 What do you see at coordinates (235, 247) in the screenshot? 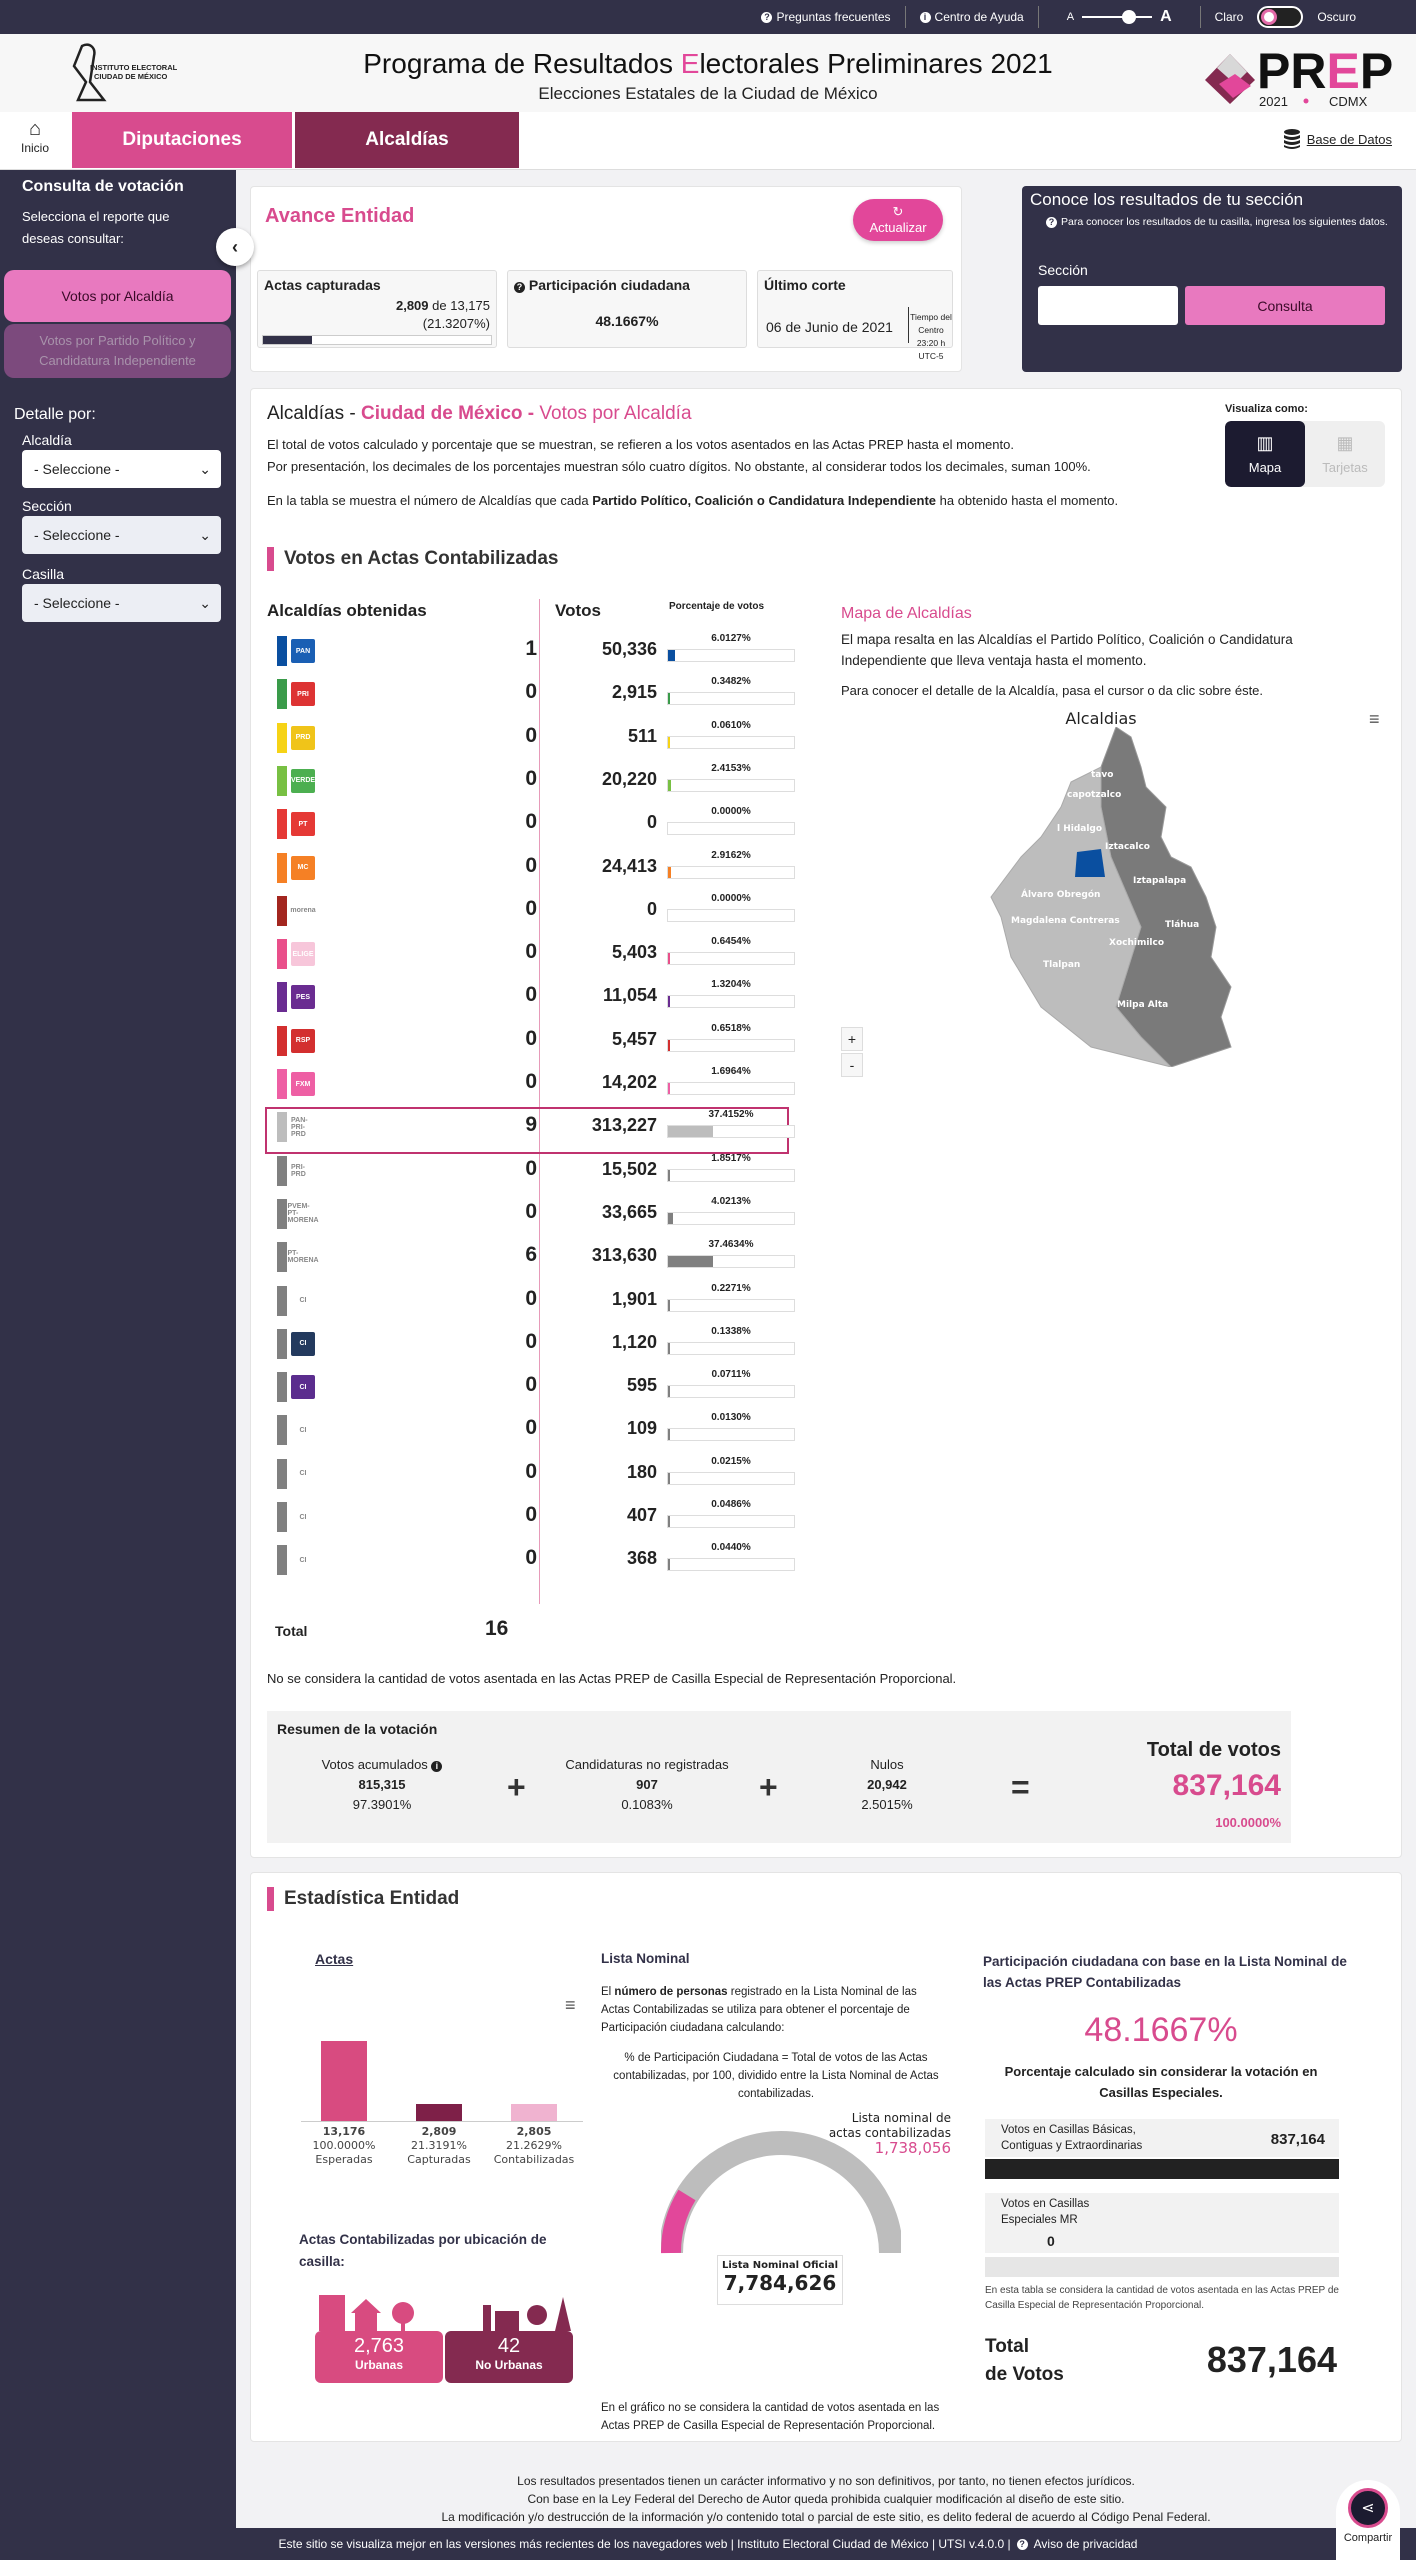
I see `collapse-sidebar-button: ‹` at bounding box center [235, 247].